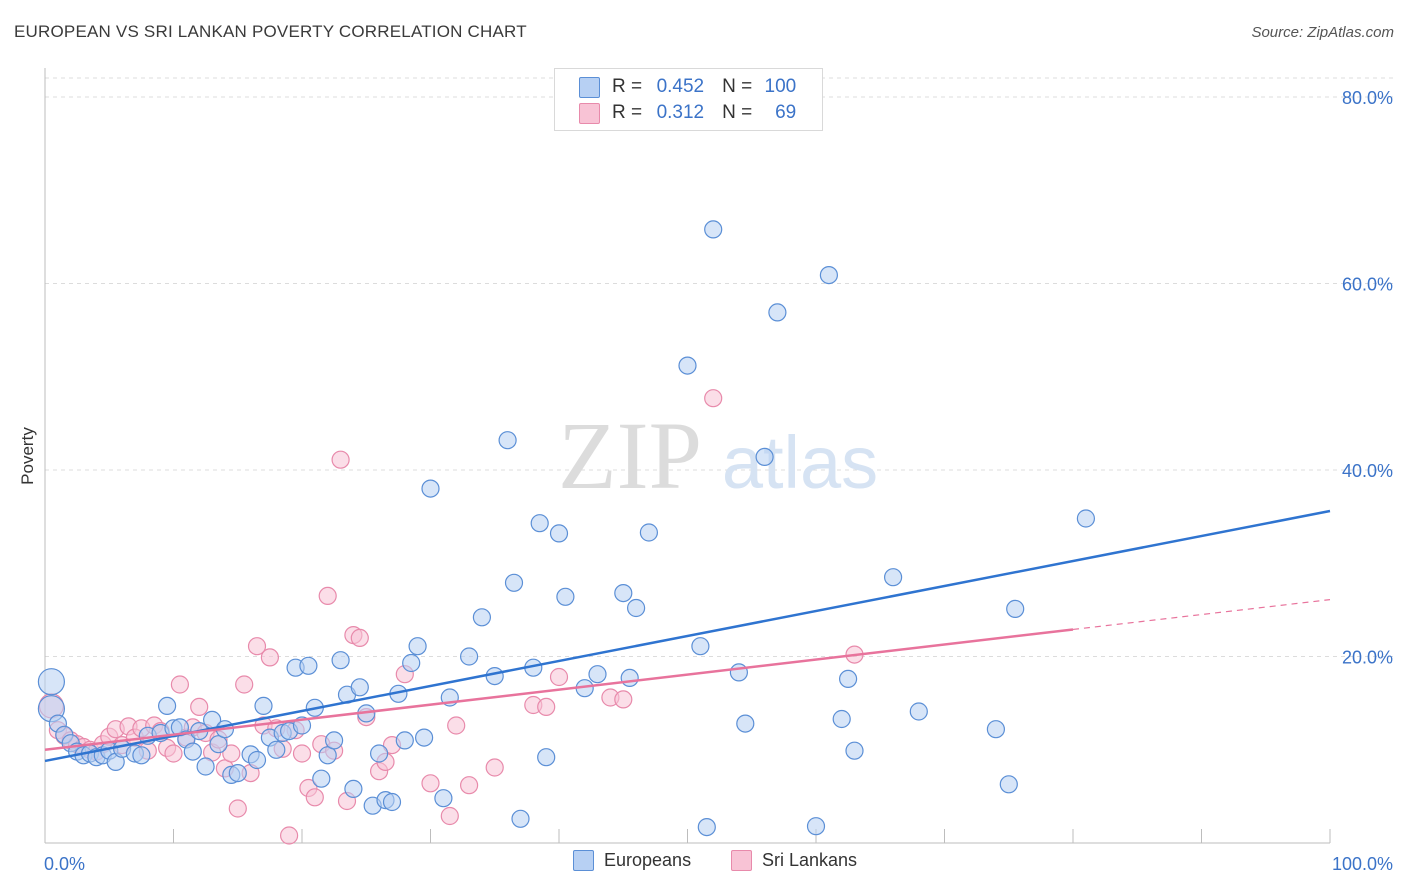 This screenshot has height=892, width=1406. What do you see at coordinates (680, 112) in the screenshot?
I see `r-value: 0.312` at bounding box center [680, 112].